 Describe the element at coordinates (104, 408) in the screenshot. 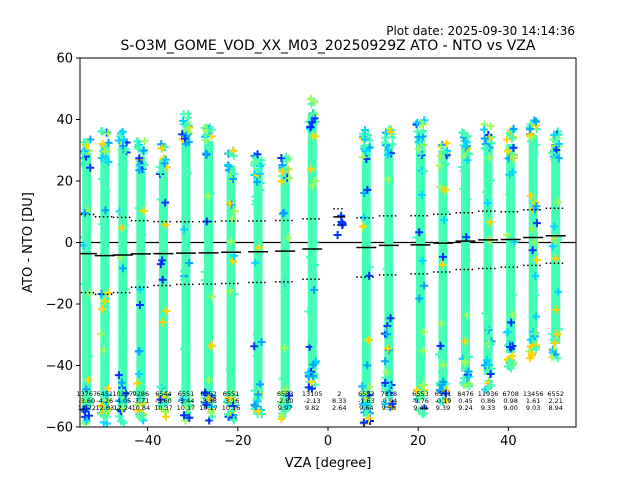

I see `bin-std-label: 12.63` at that location.